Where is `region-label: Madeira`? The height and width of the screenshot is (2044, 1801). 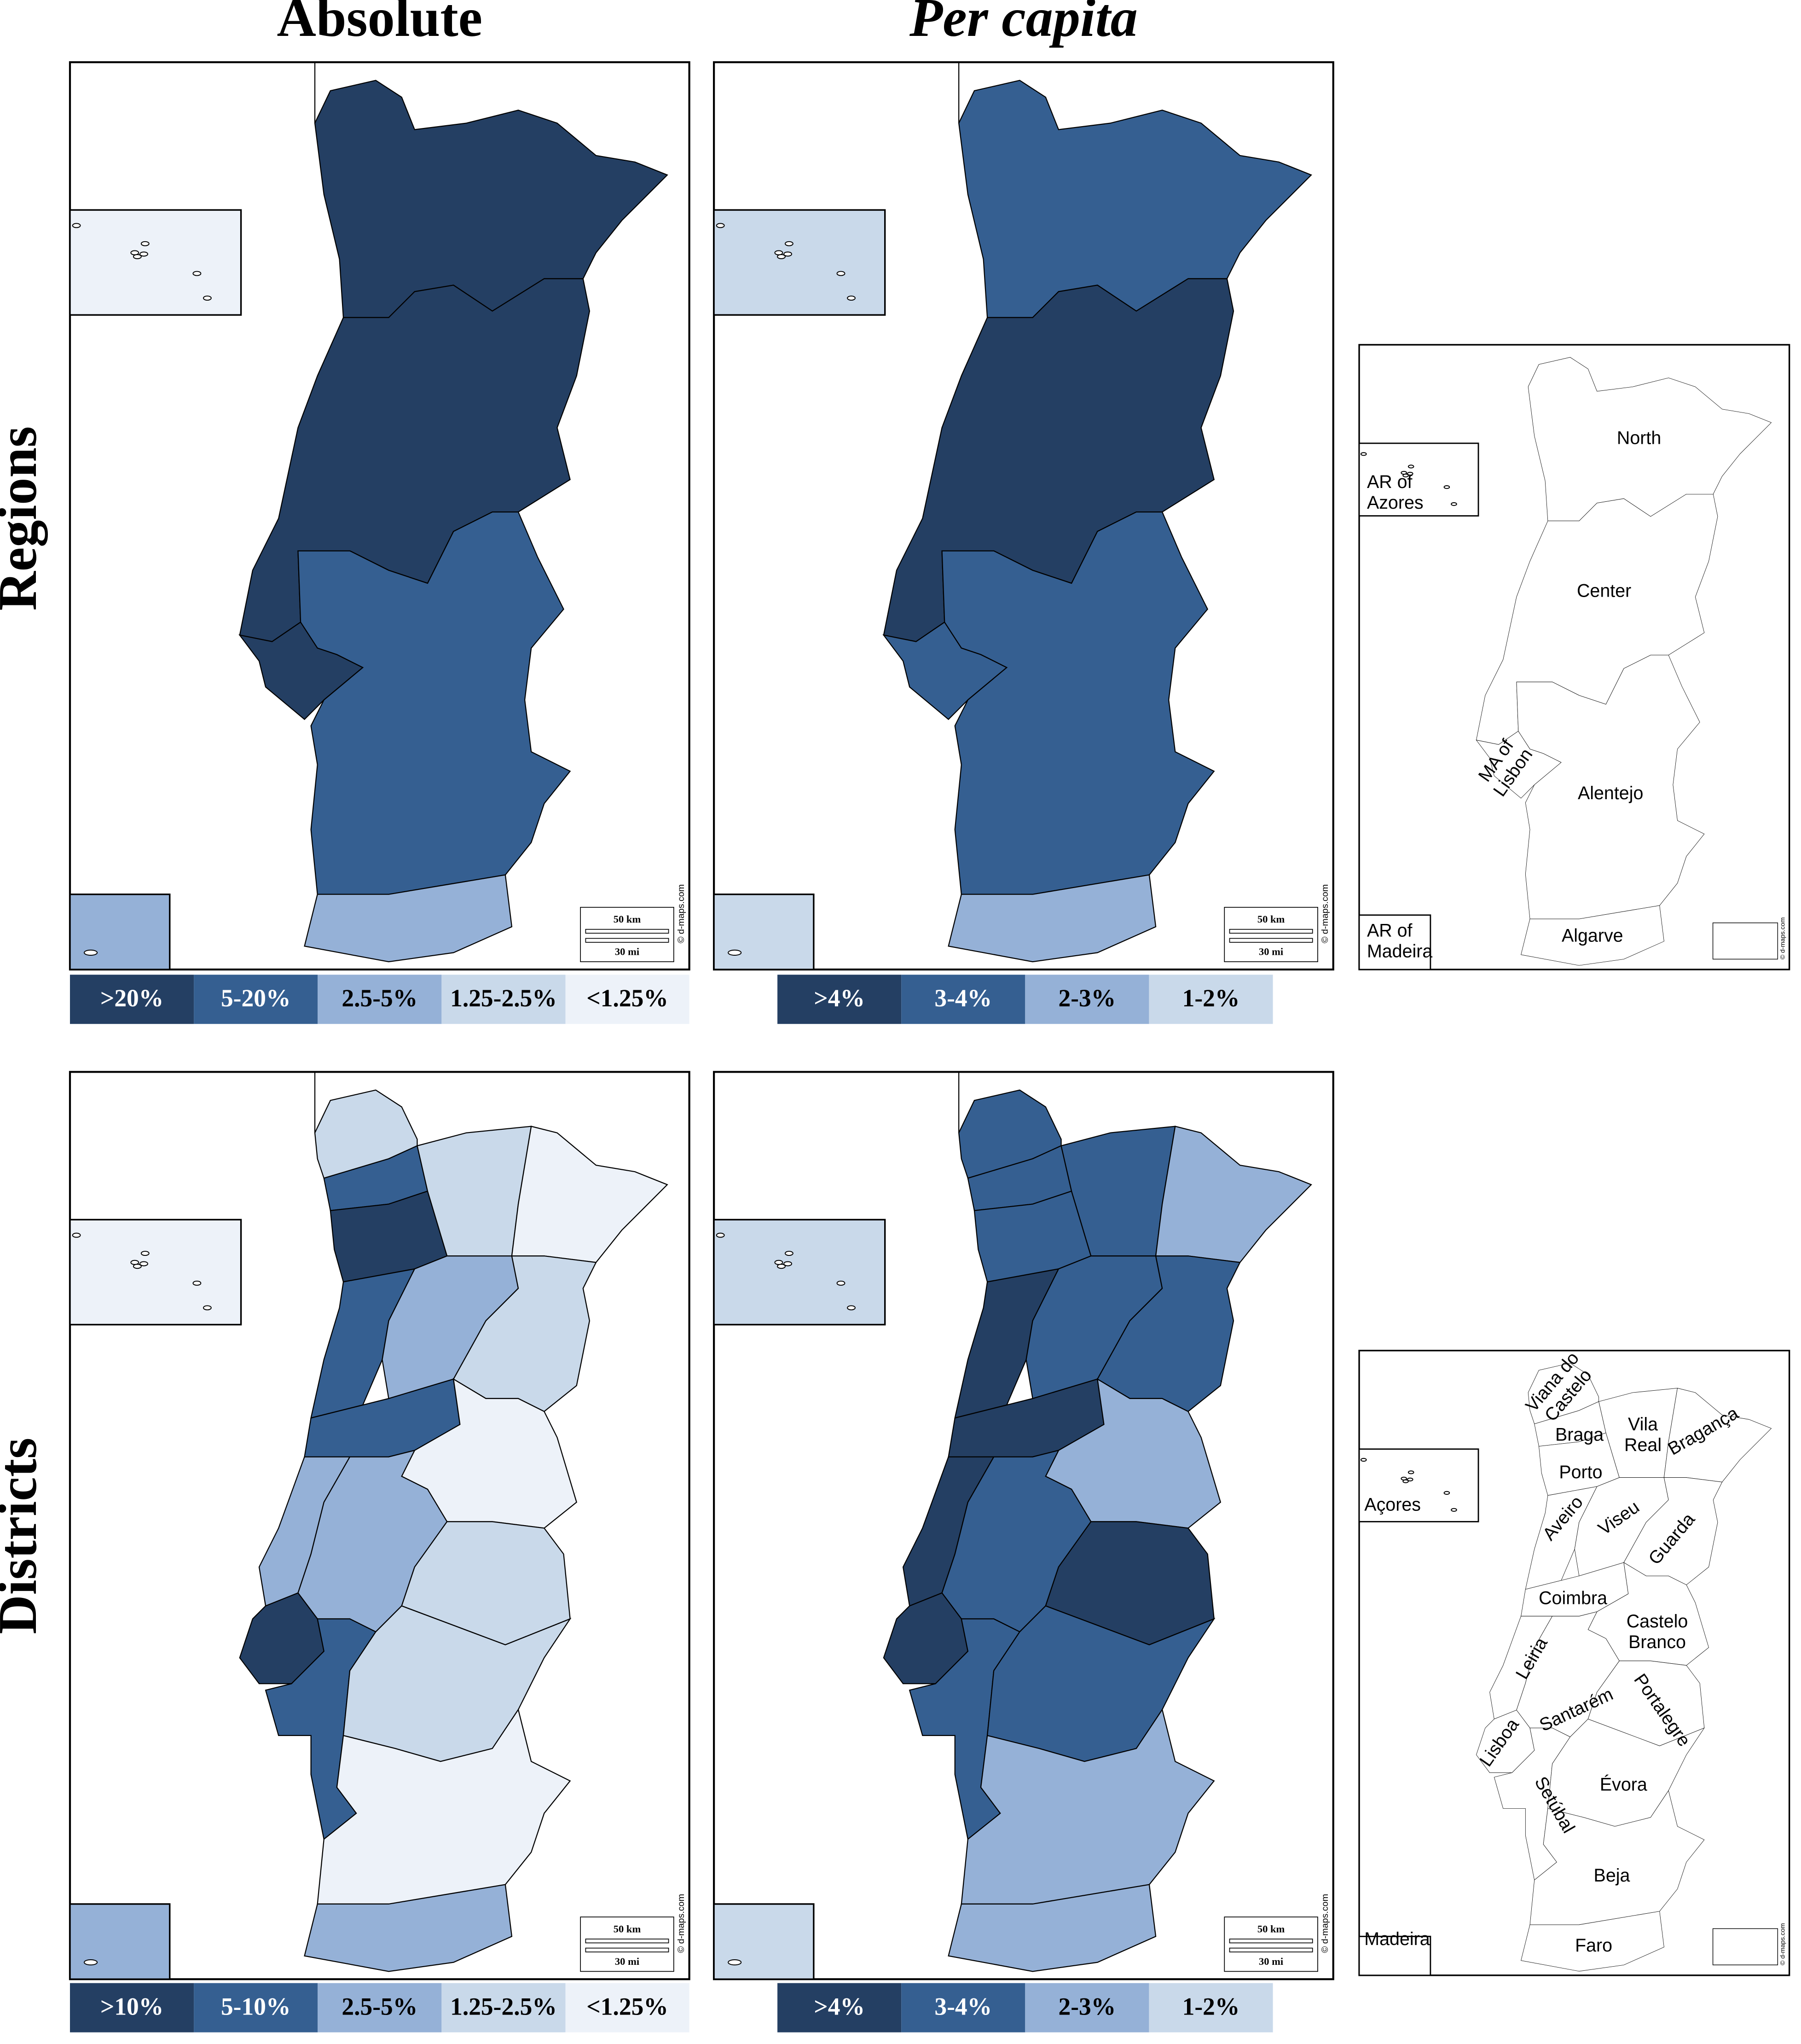
region-label: Madeira is located at coordinates (1397, 1939).